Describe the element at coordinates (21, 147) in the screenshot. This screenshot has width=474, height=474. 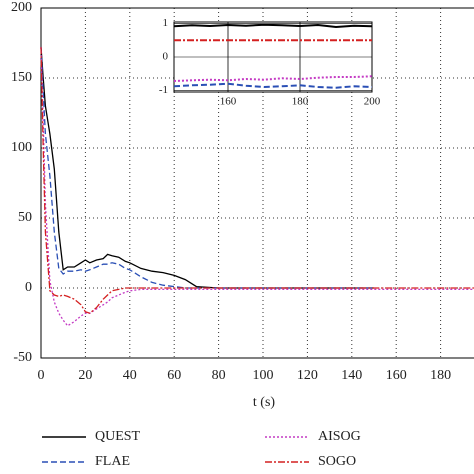
I see `y-tick-label: 100` at that location.